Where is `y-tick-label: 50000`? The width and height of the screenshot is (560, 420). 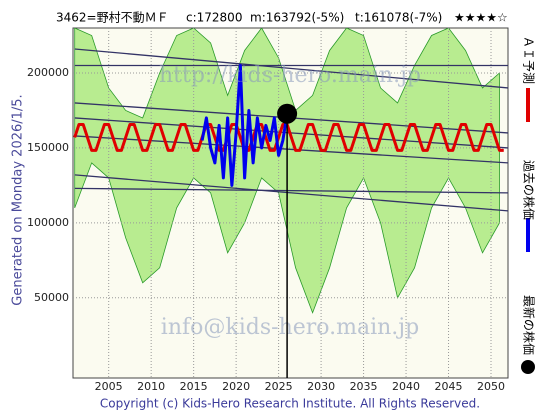
y-tick-label: 50000 is located at coordinates (51, 297).